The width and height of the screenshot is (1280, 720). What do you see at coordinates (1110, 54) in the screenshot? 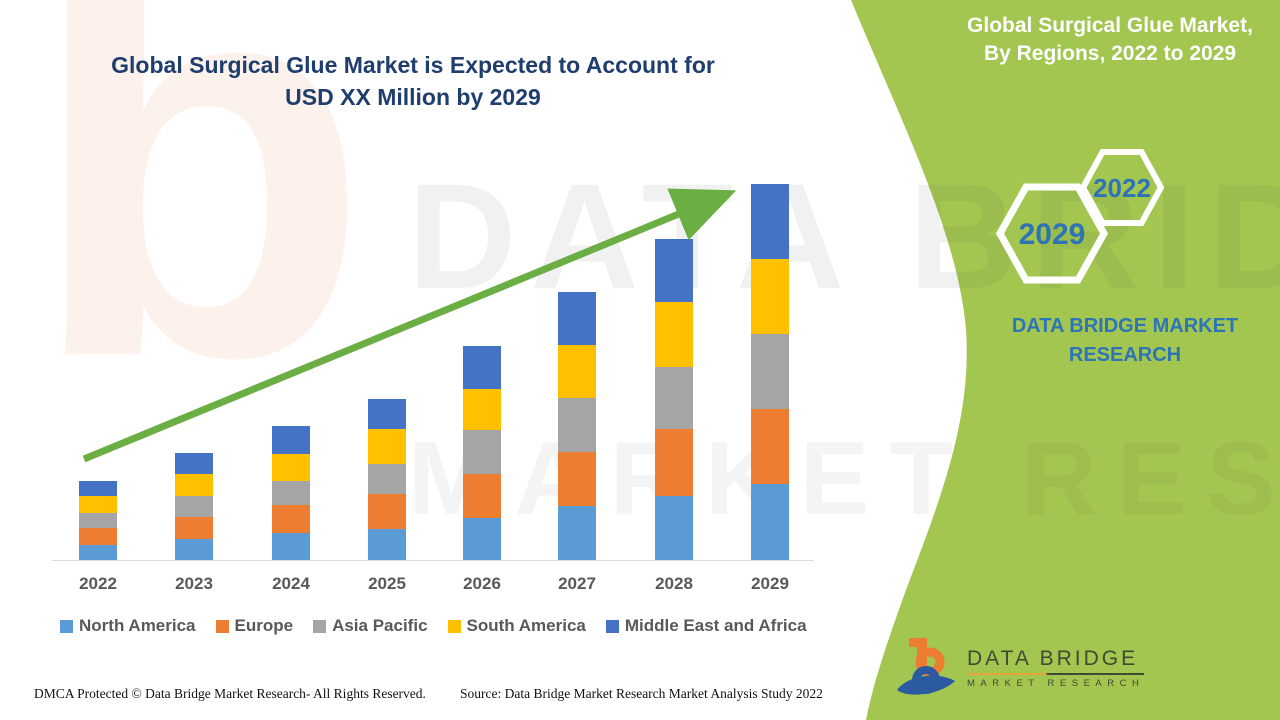
I see `sidebar-banner-line2: By Regions, 2022 to 2029` at bounding box center [1110, 54].